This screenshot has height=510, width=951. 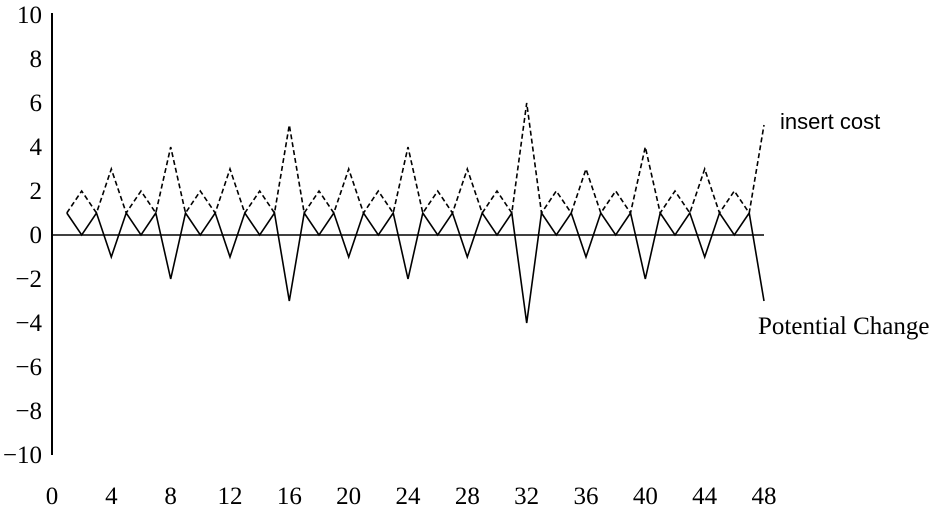 I want to click on series-label-insert-cost: insert cost, so click(x=830, y=121).